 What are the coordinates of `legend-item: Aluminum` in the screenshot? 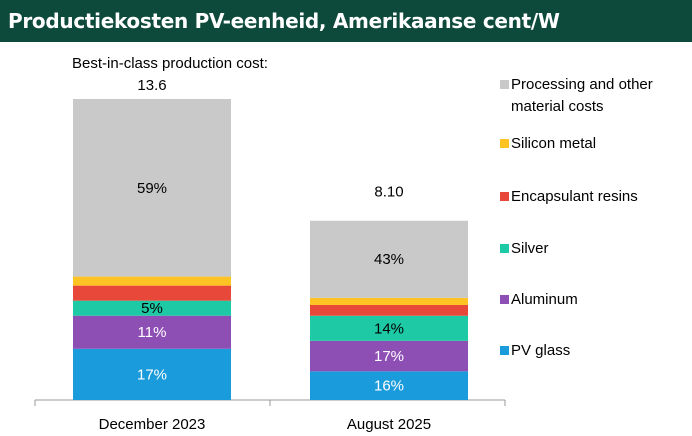 It's located at (590, 300).